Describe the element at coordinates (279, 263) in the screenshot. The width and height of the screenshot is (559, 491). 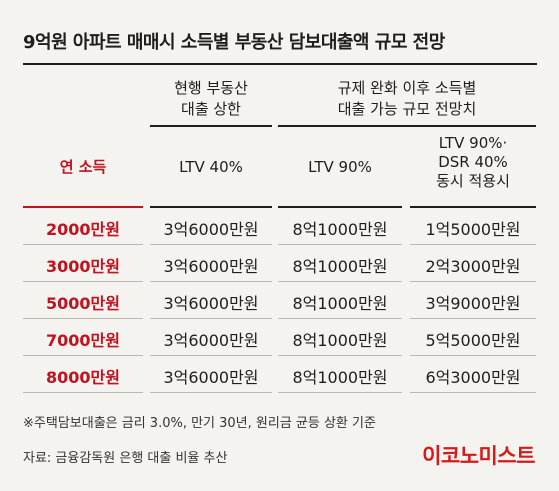
I see `table-row: 3000만원 3억6000만원 8억1000만원 2억3000만원` at that location.